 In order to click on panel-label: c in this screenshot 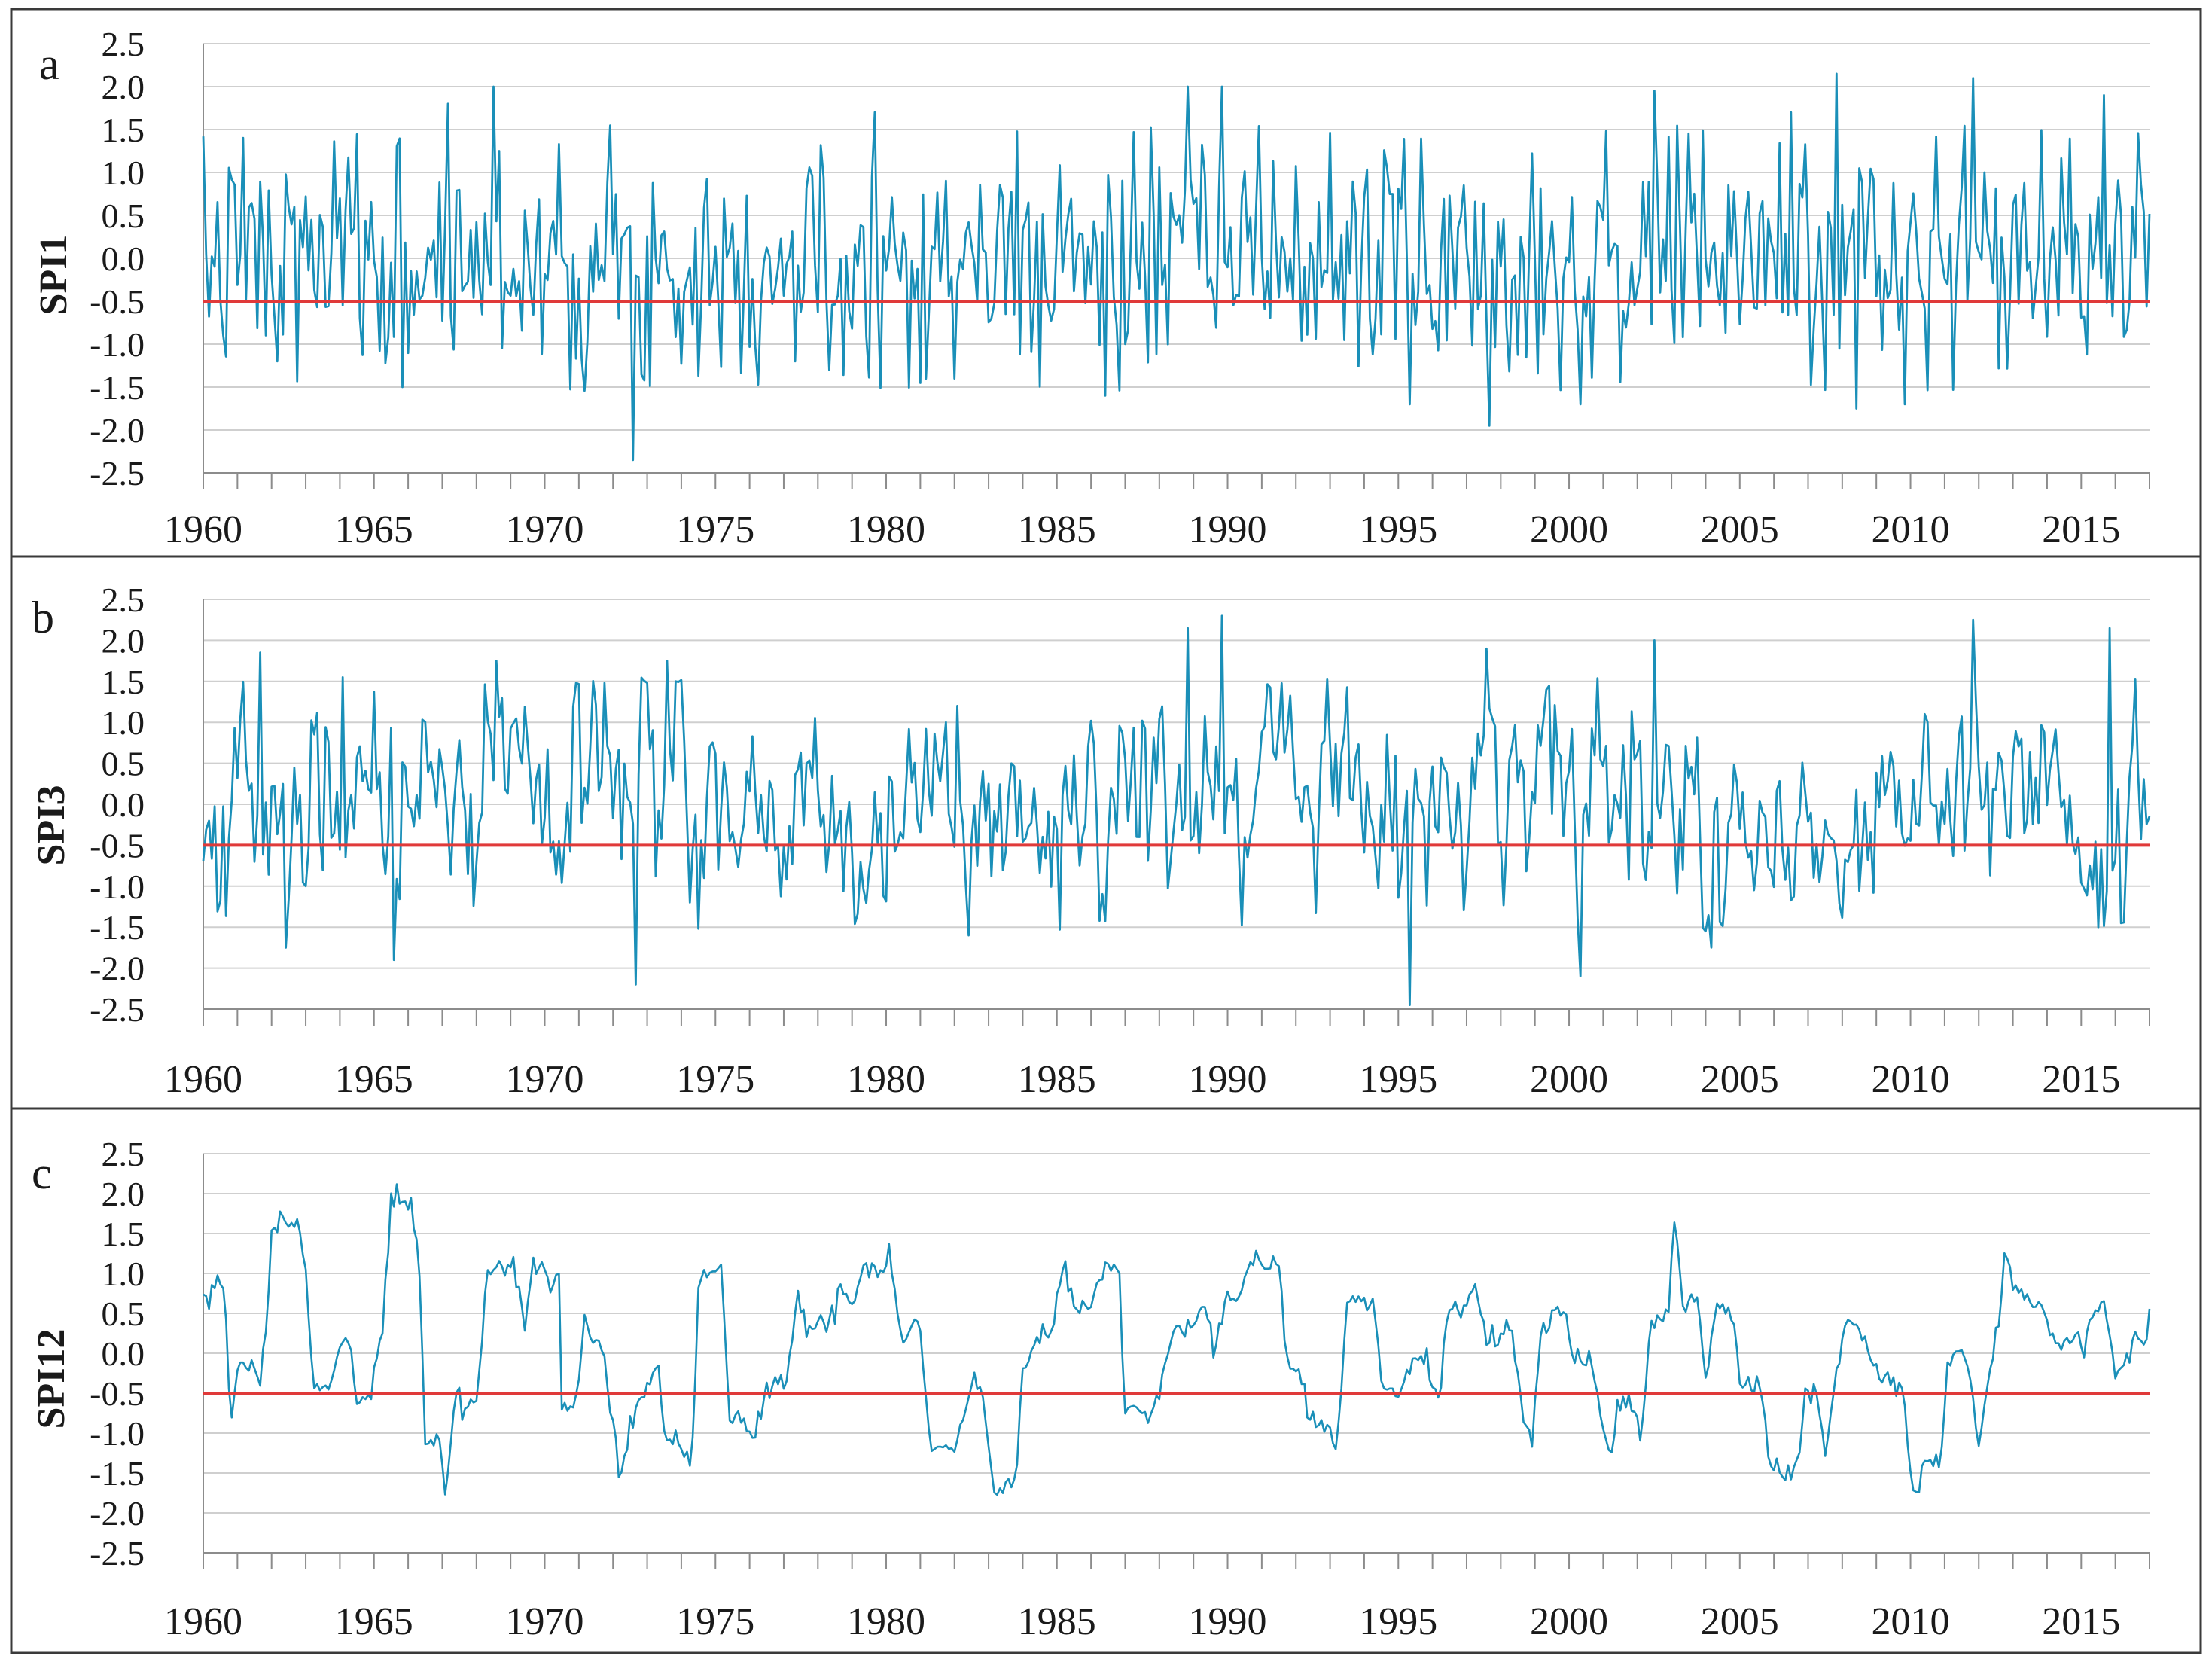, I will do `click(42, 1173)`.